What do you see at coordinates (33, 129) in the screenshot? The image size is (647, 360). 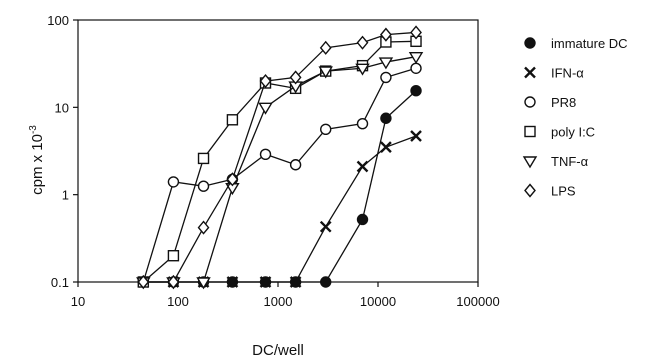 I see `y-axis-title-exponent: -3` at bounding box center [33, 129].